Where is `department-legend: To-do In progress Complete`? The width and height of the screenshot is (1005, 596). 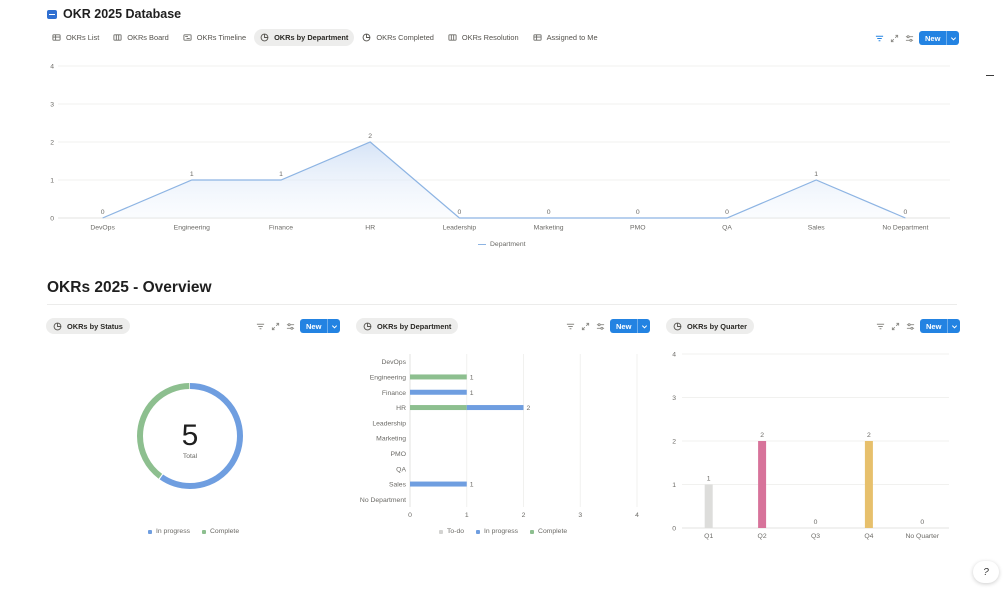 department-legend: To-do In progress Complete is located at coordinates (503, 531).